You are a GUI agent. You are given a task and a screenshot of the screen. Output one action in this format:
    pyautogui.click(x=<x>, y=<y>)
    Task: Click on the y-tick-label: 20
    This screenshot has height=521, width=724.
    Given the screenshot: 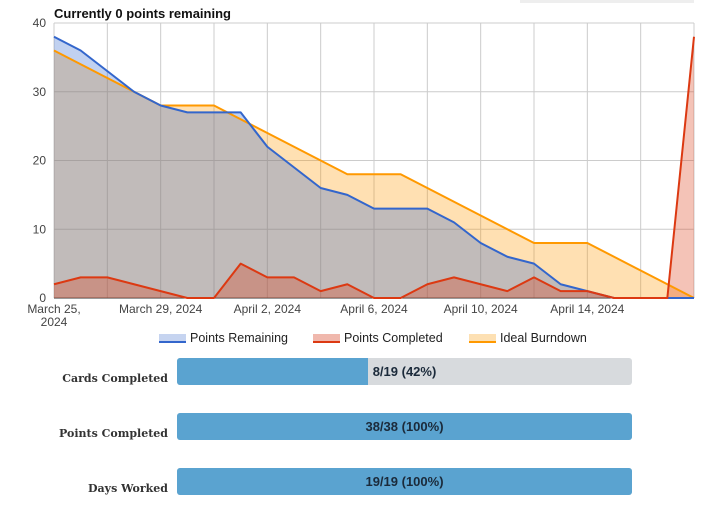 What is the action you would take?
    pyautogui.click(x=40, y=161)
    